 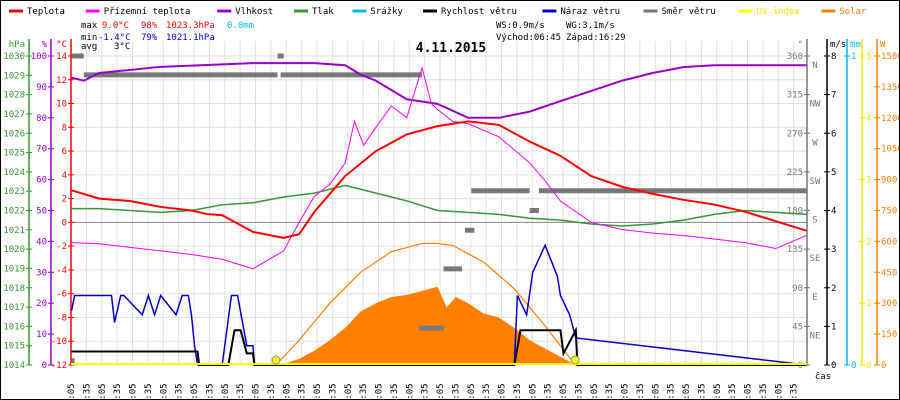 I want to click on stat-avg-temp: 3°C, so click(x=122, y=47).